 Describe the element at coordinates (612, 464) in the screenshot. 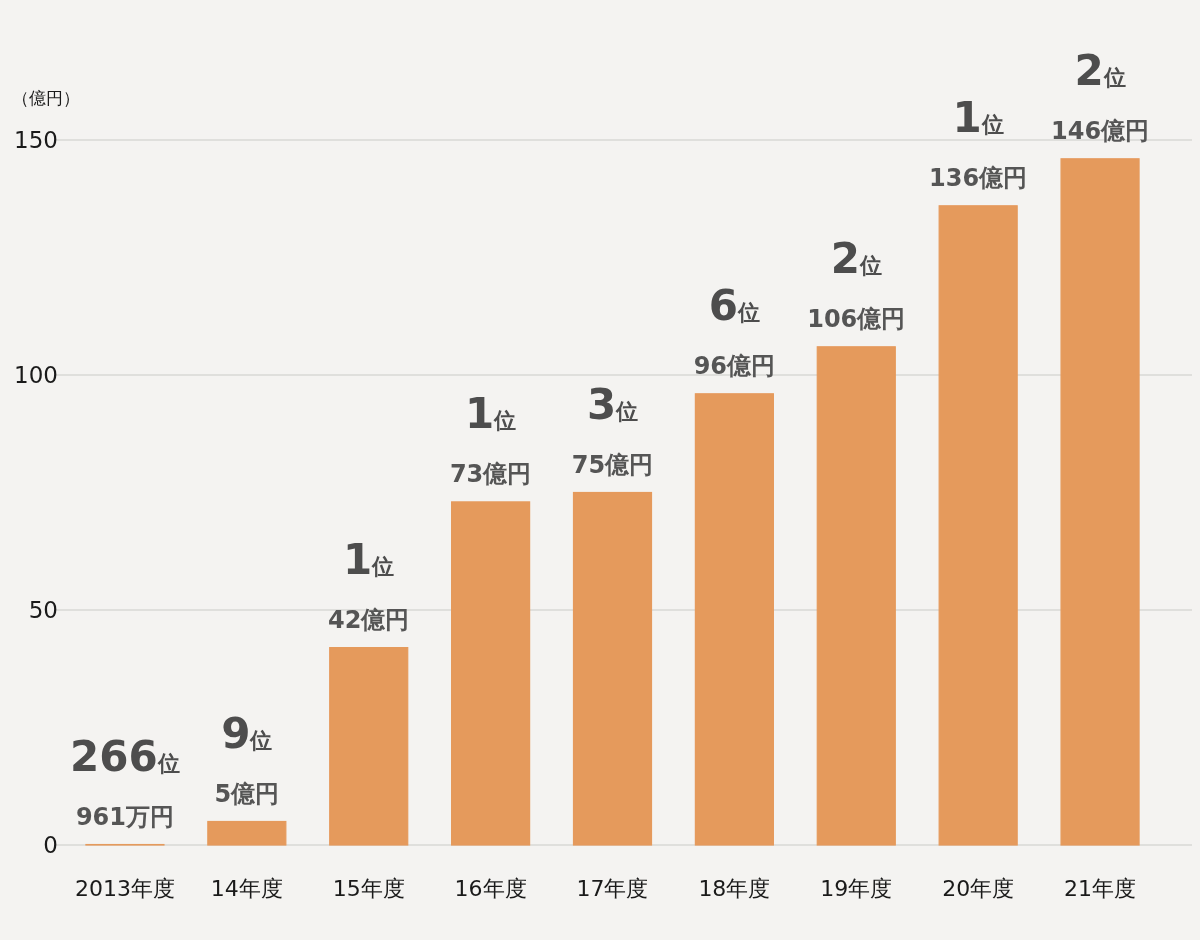

I see `data-label: 75億円` at that location.